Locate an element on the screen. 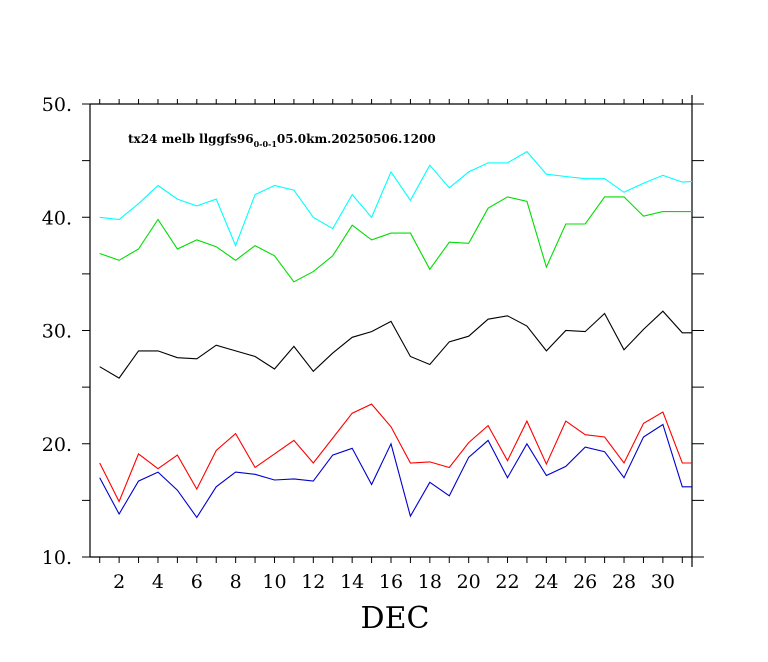 This screenshot has width=768, height=662. x-tick-label: 2 is located at coordinates (119, 582).